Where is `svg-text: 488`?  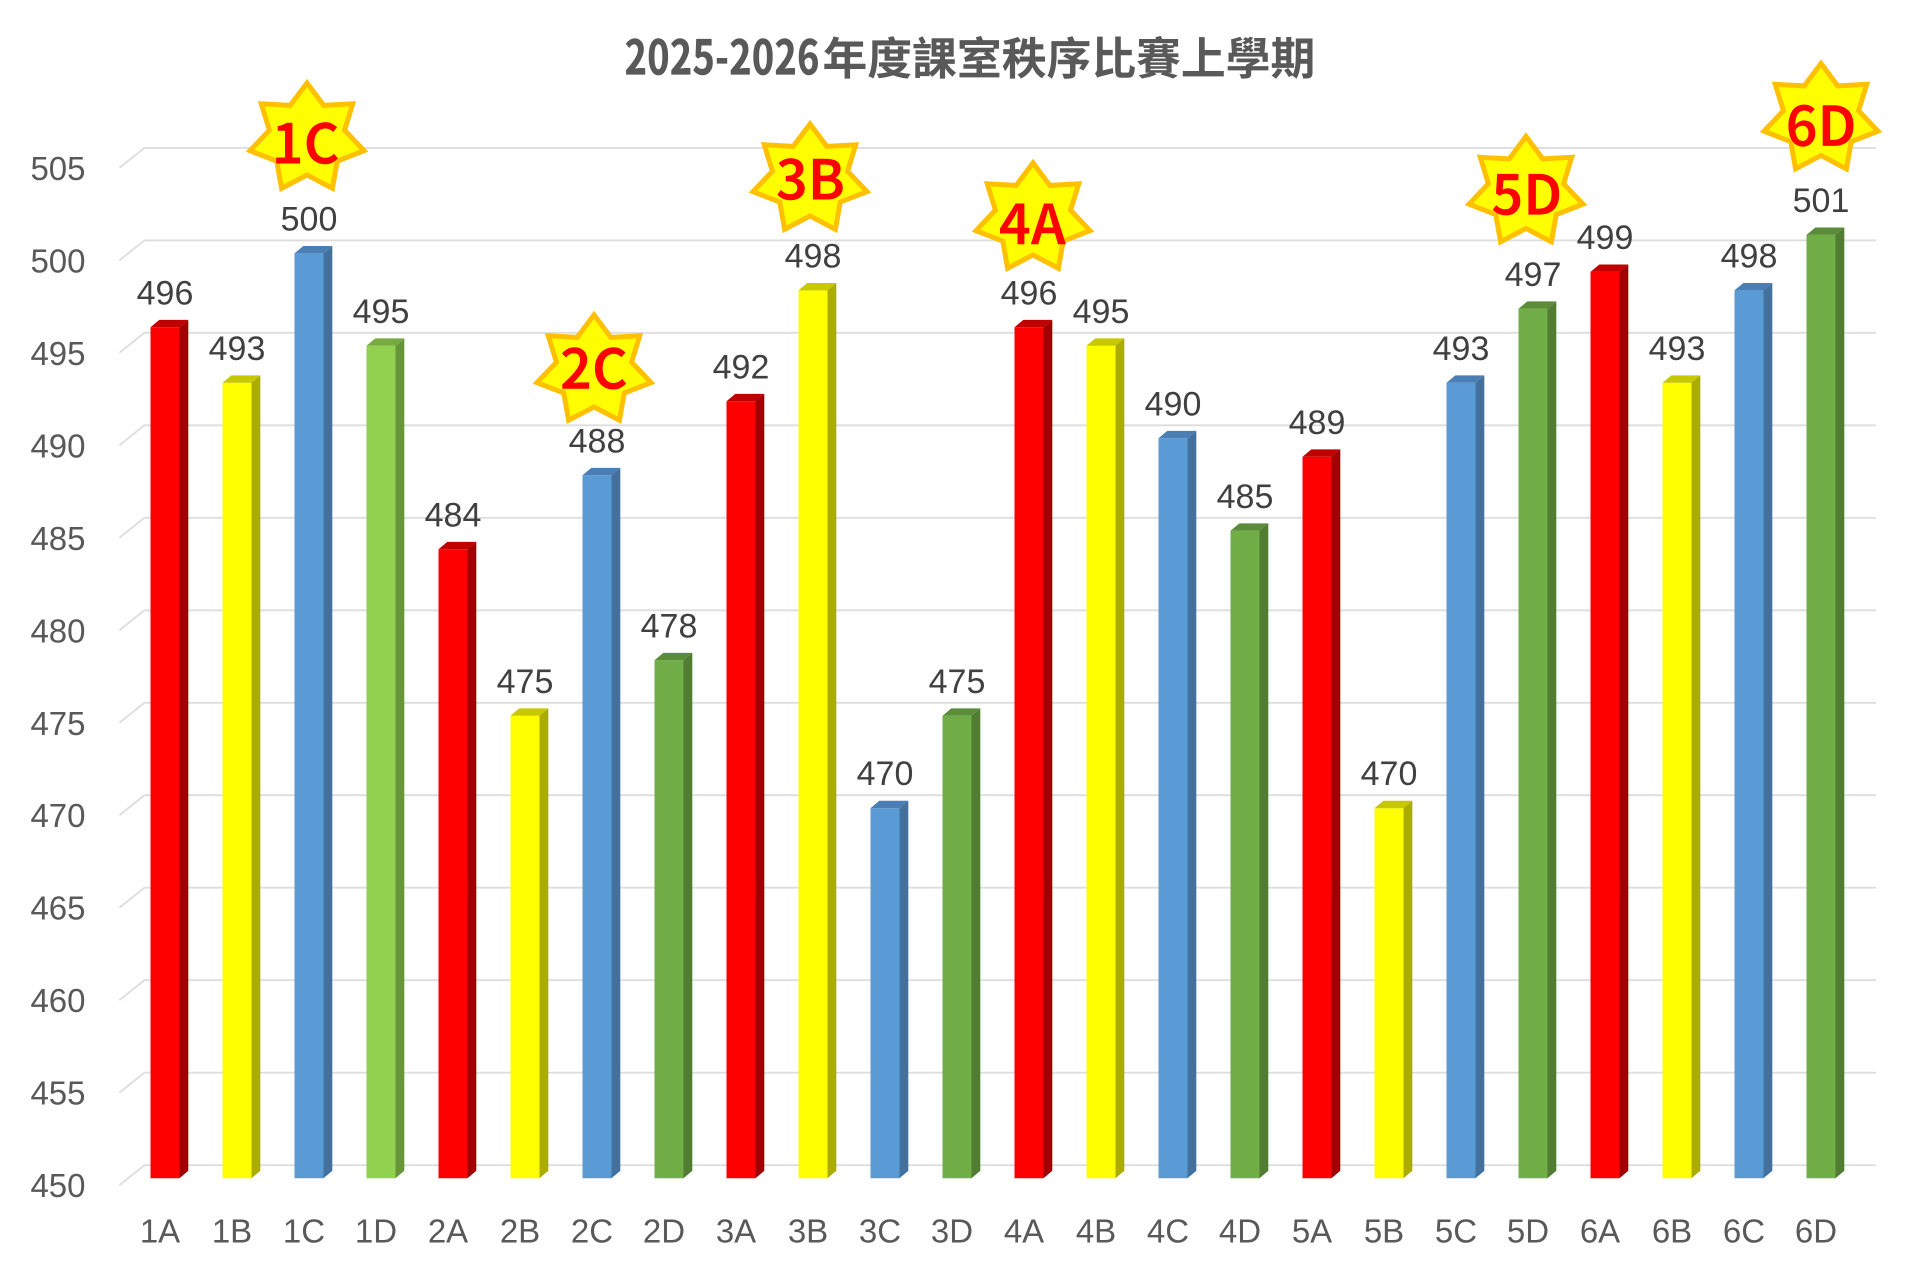 svg-text: 488 is located at coordinates (597, 441).